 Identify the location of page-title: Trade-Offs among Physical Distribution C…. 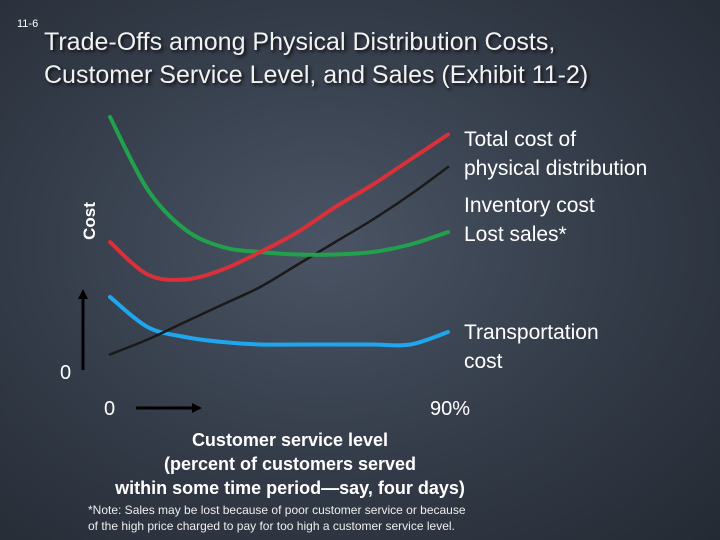
(364, 59).